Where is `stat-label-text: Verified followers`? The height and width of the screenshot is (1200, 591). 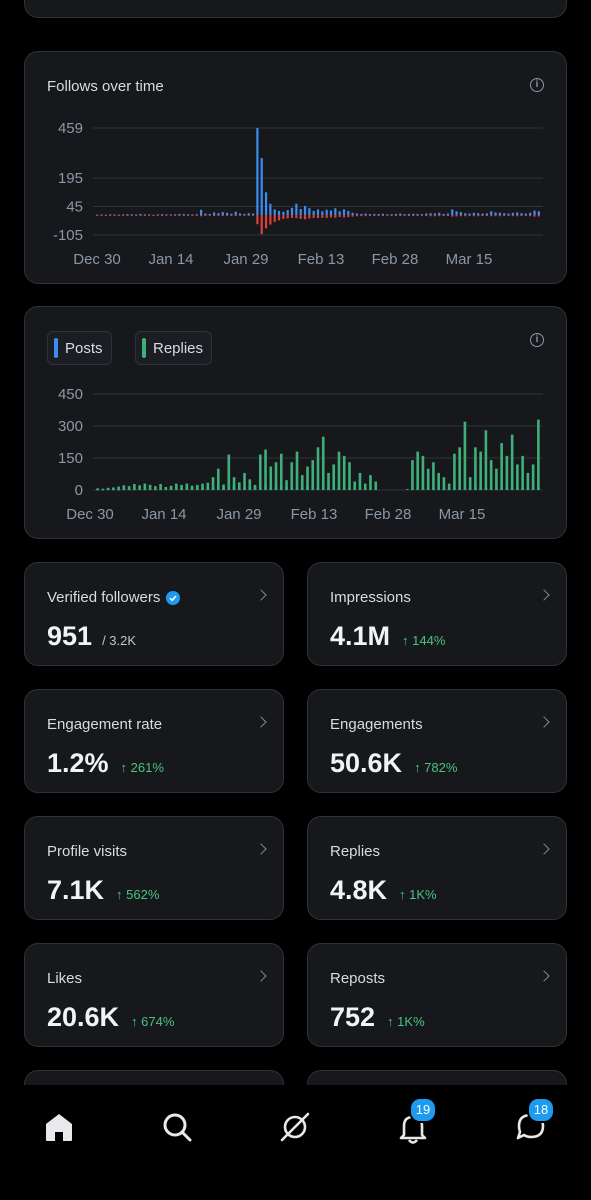
stat-label-text: Verified followers is located at coordinates (104, 597).